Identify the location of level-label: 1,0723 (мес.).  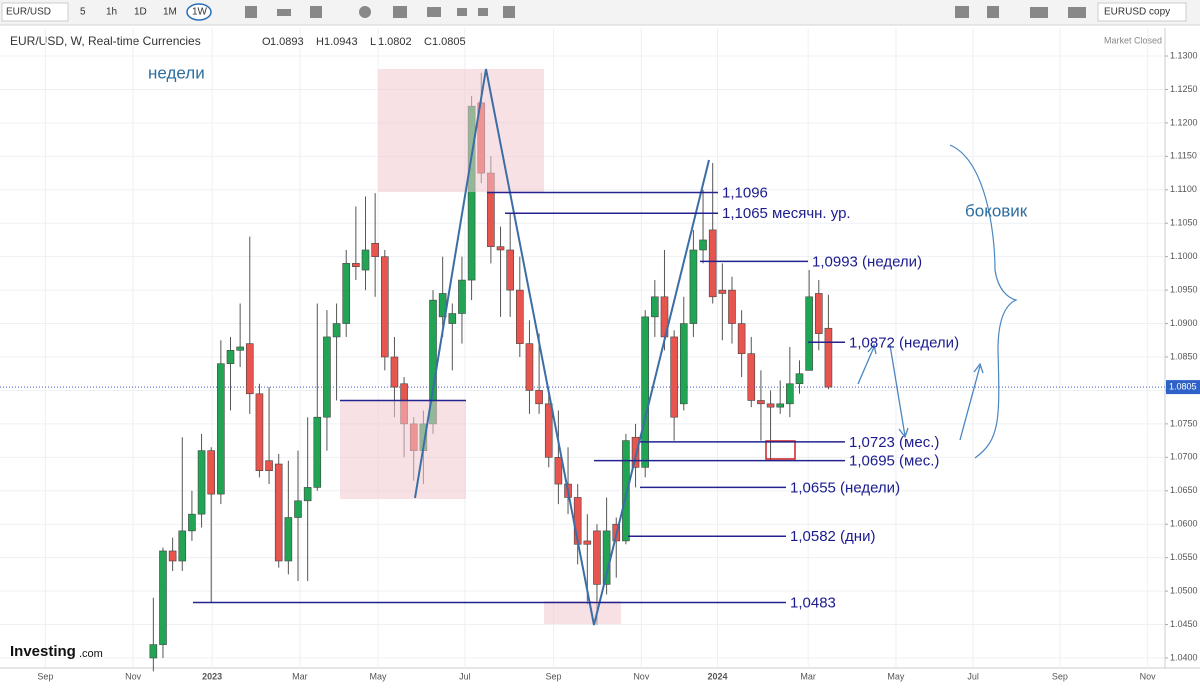
(894, 442).